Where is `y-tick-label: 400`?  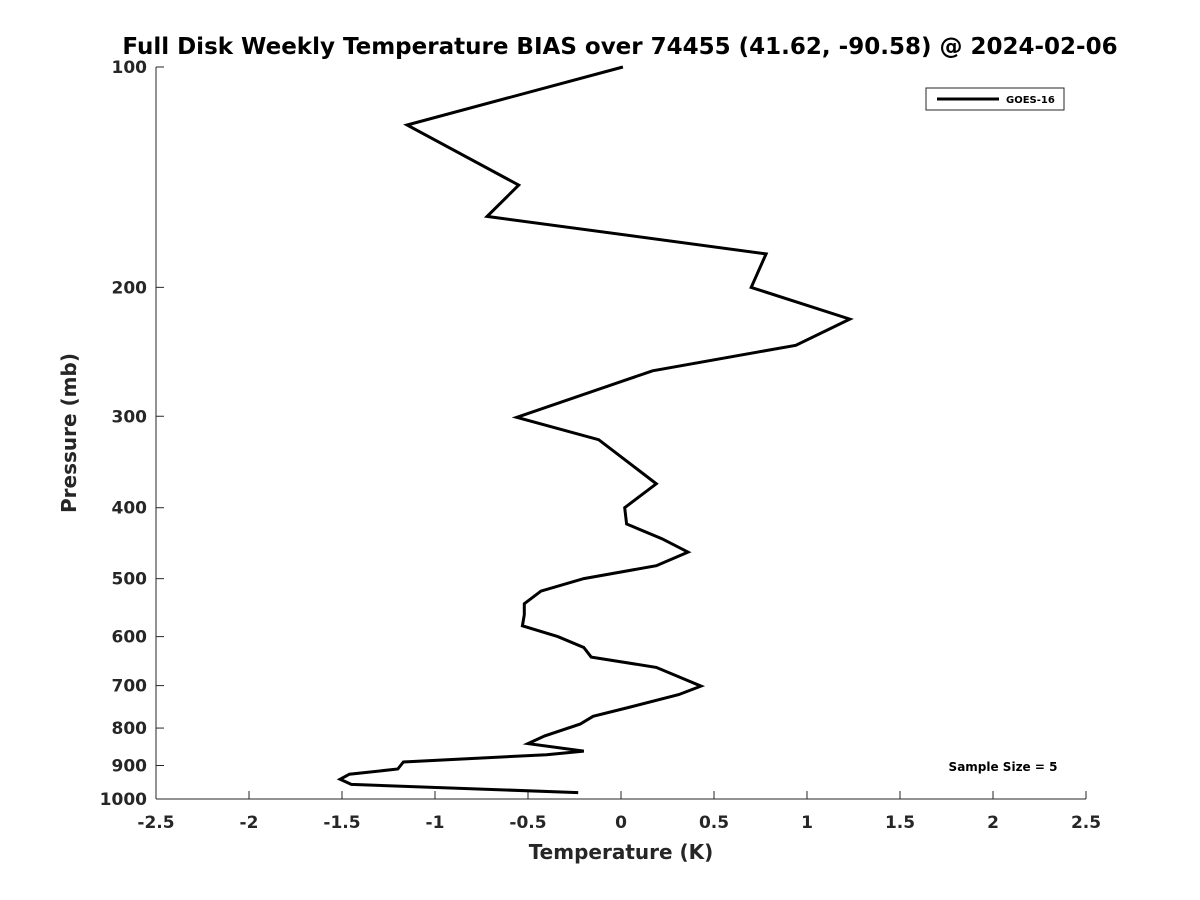
y-tick-label: 400 is located at coordinates (130, 509).